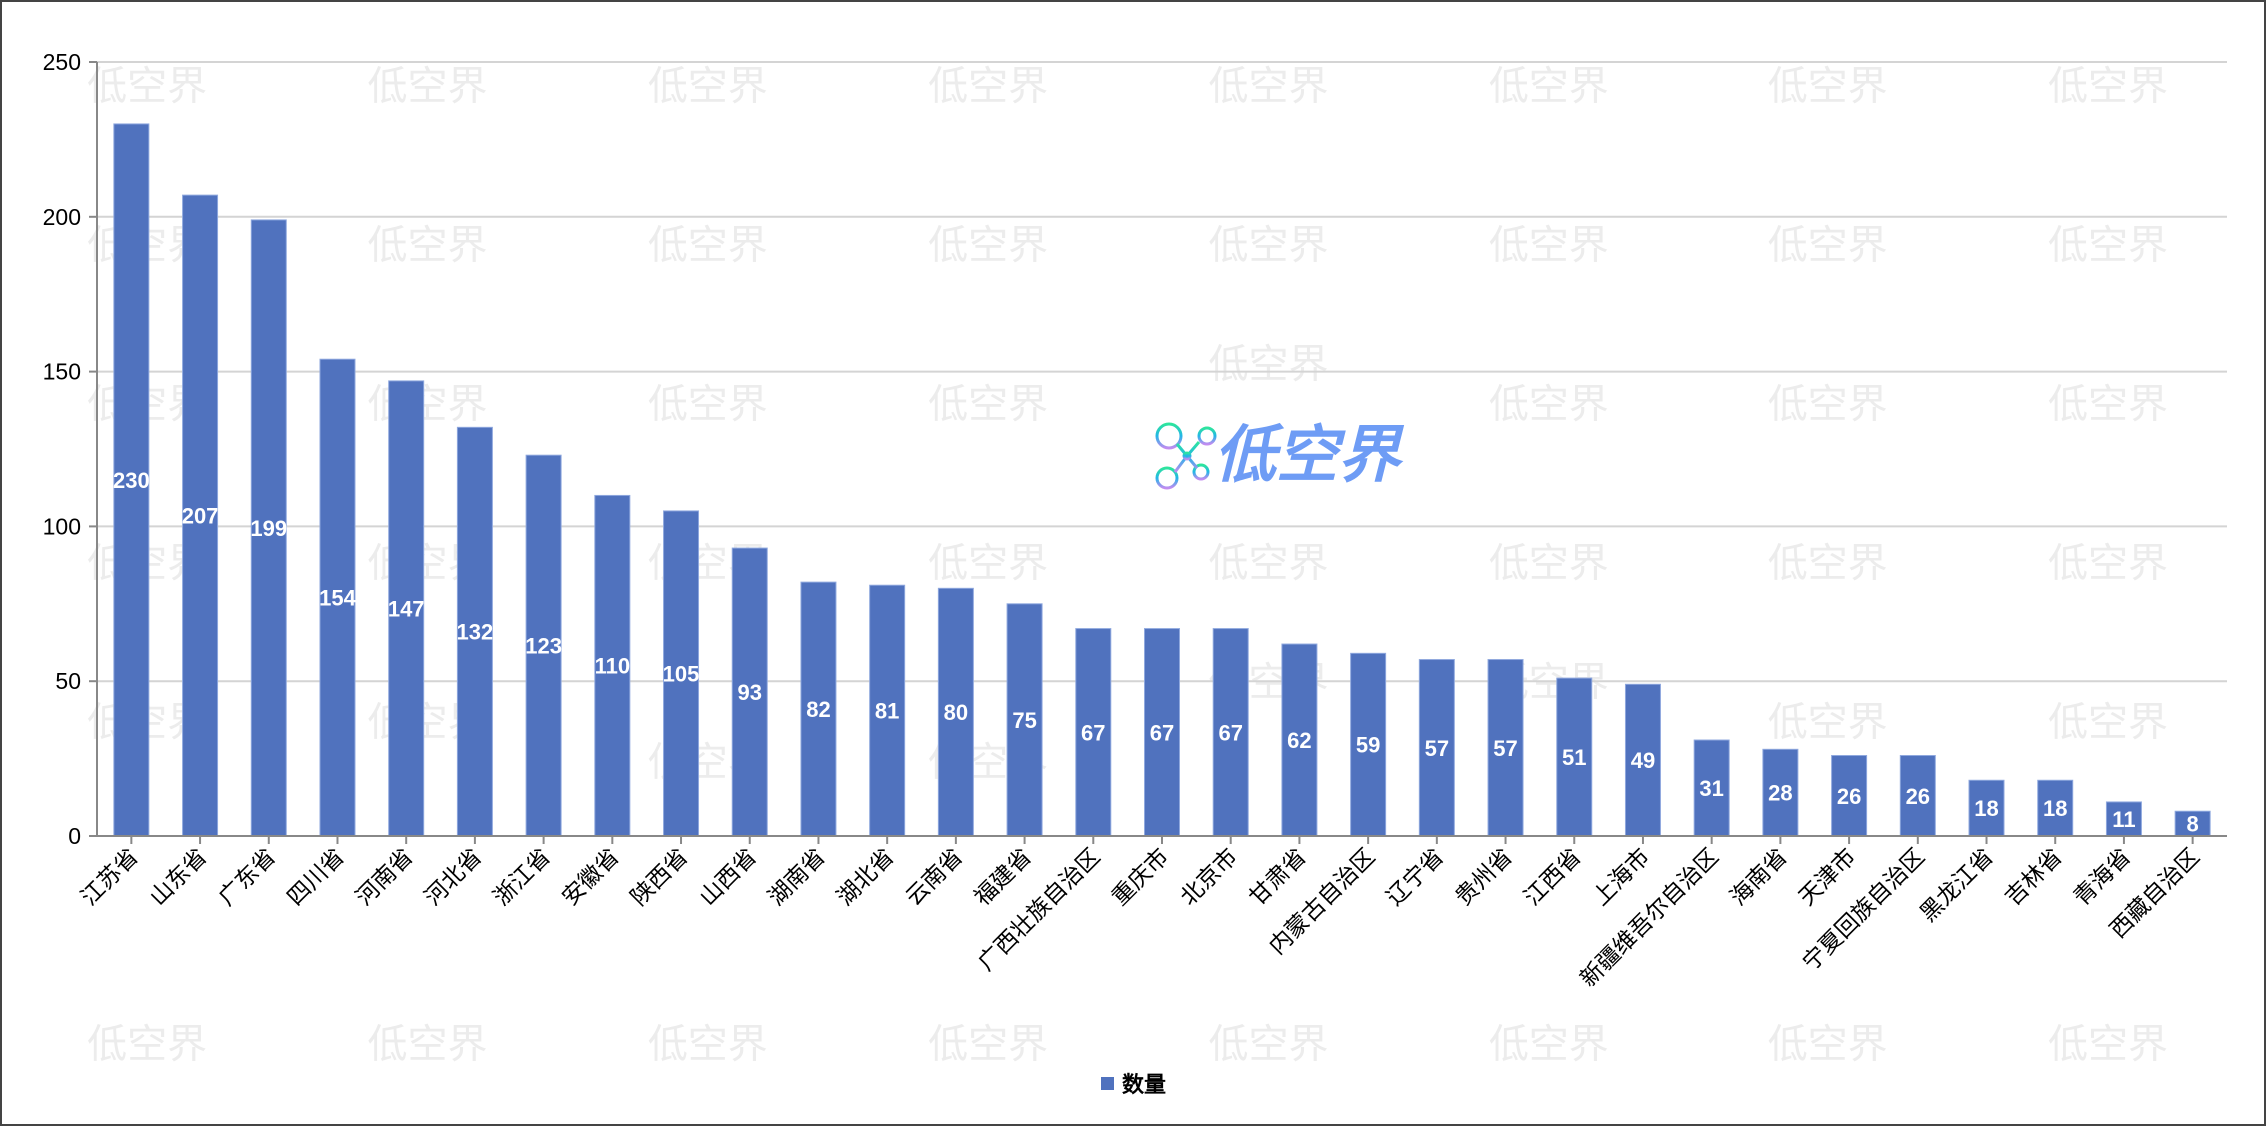  Describe the element at coordinates (200, 516) in the screenshot. I see `data-label: 207` at that location.